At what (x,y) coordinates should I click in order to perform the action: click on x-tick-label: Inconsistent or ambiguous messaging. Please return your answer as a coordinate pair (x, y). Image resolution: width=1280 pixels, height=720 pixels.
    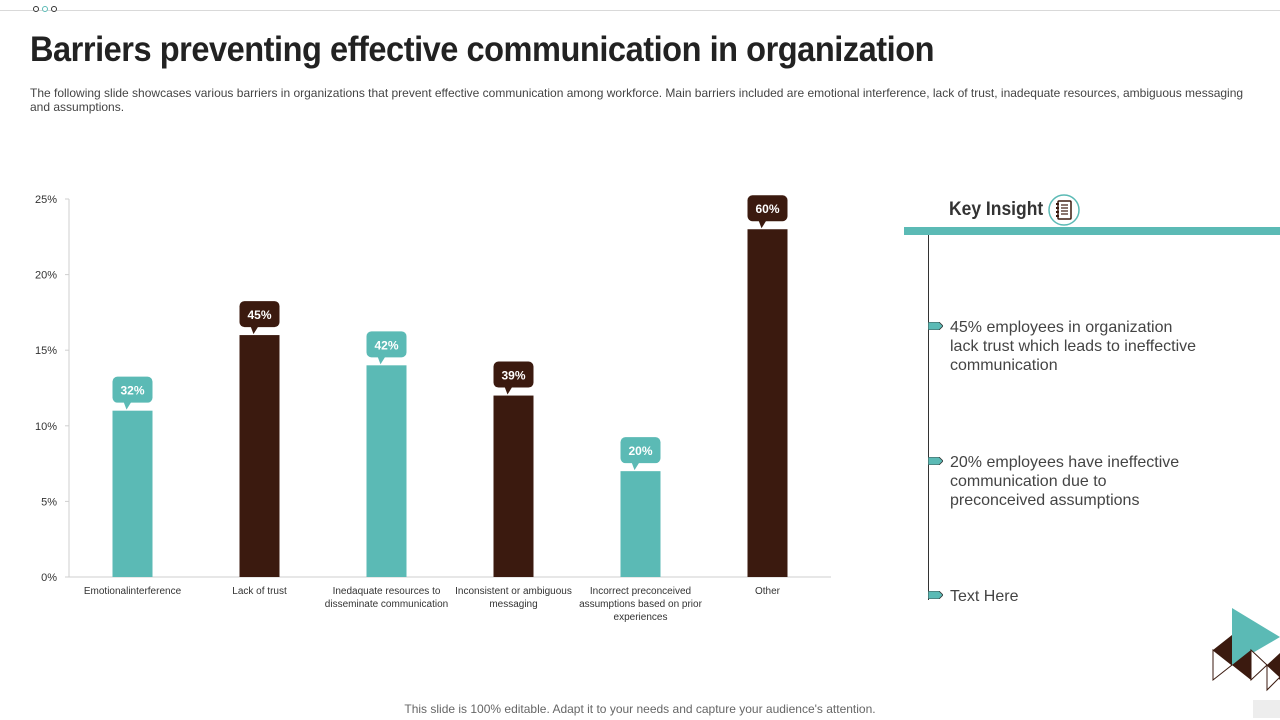
    Looking at the image, I should click on (513, 598).